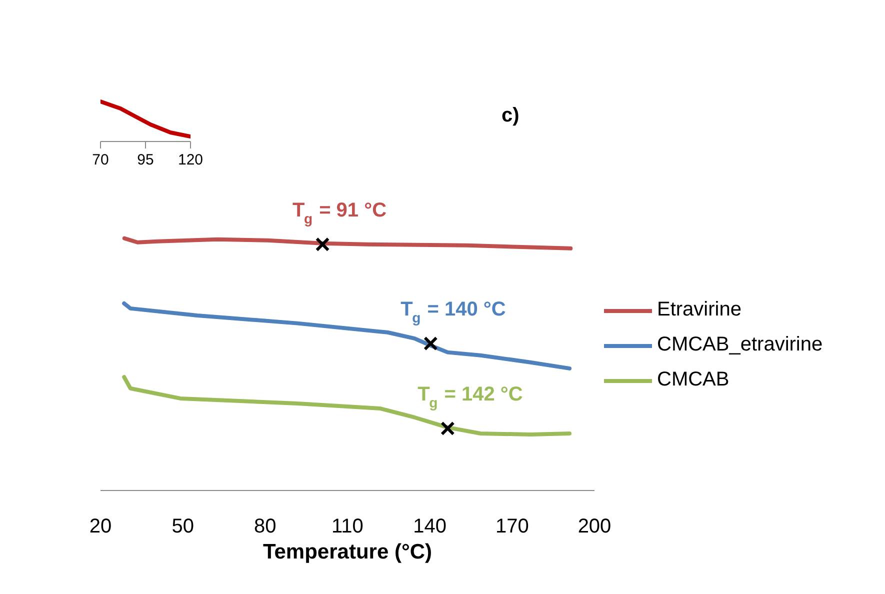  I want to click on x-tick-label: 95, so click(145, 160).